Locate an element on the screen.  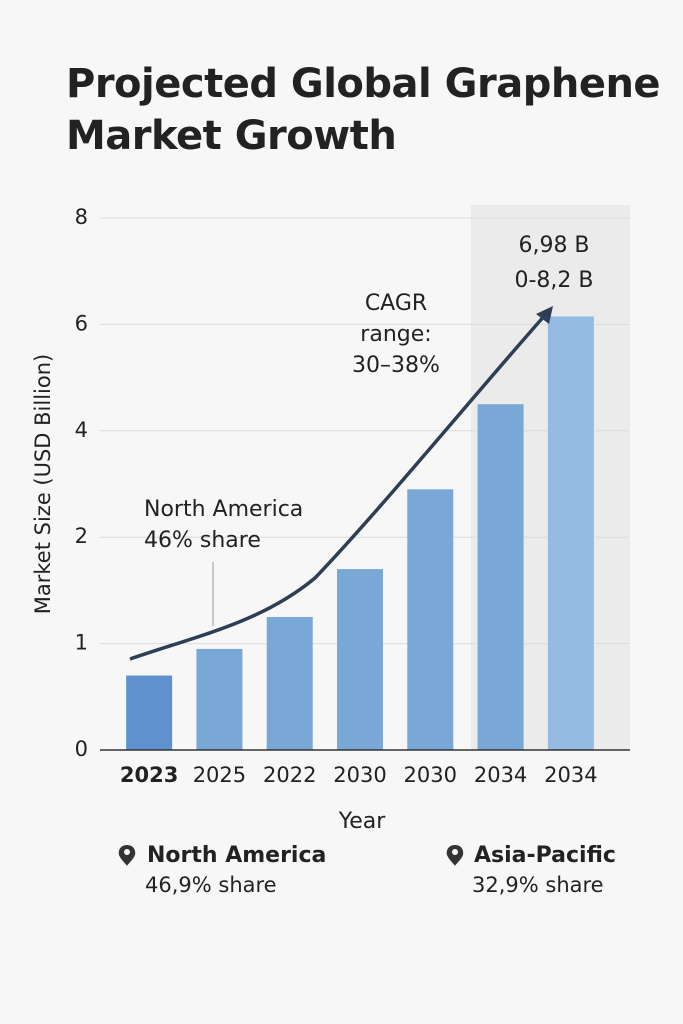
annotation: 6,98 B is located at coordinates (553, 245).